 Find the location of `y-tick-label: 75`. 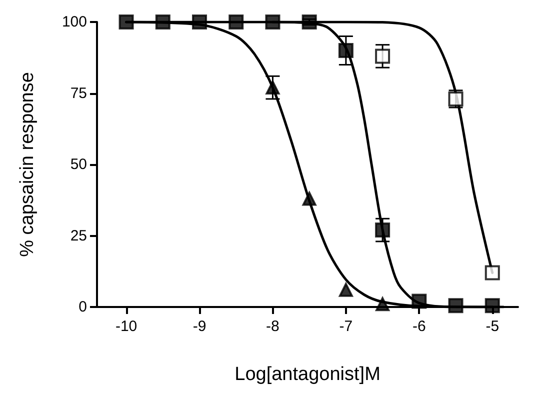

y-tick-label: 75 is located at coordinates (78, 93).